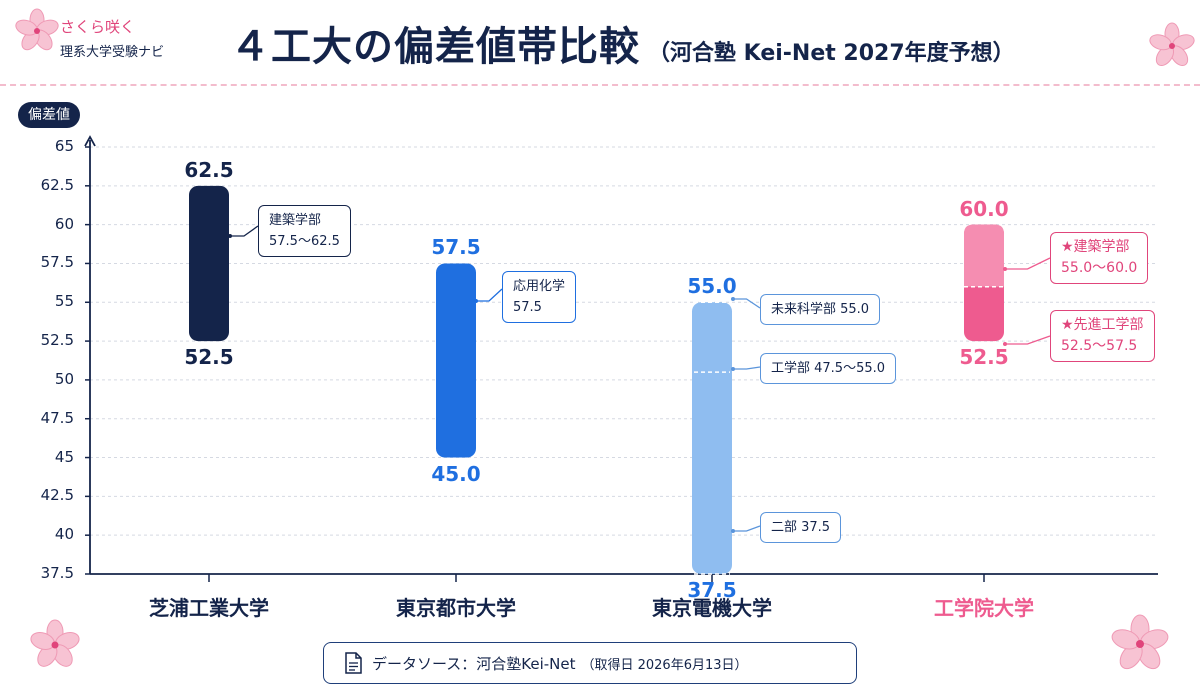 Image resolution: width=1200 pixels, height=700 pixels. Describe the element at coordinates (456, 473) in the screenshot. I see `range-low-label: 45.0` at that location.